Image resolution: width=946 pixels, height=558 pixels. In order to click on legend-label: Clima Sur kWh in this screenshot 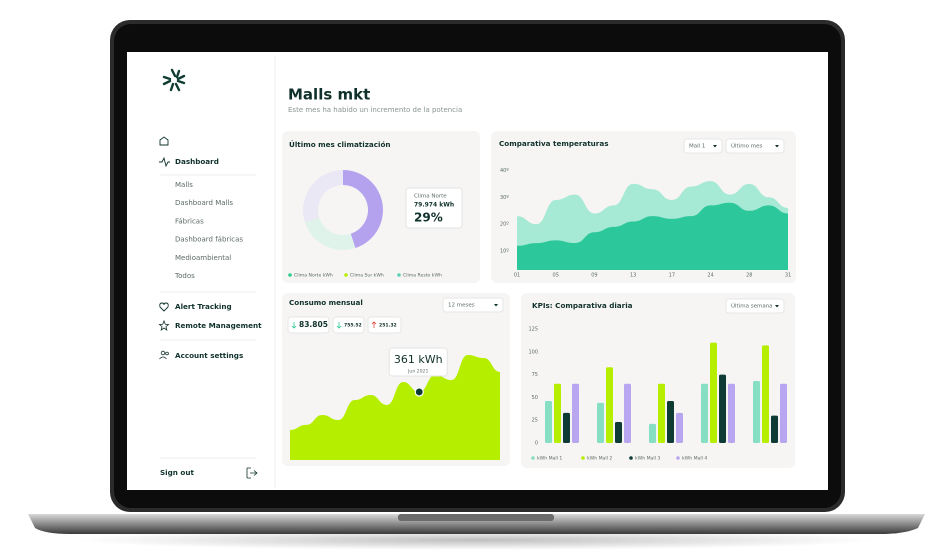, I will do `click(367, 276)`.